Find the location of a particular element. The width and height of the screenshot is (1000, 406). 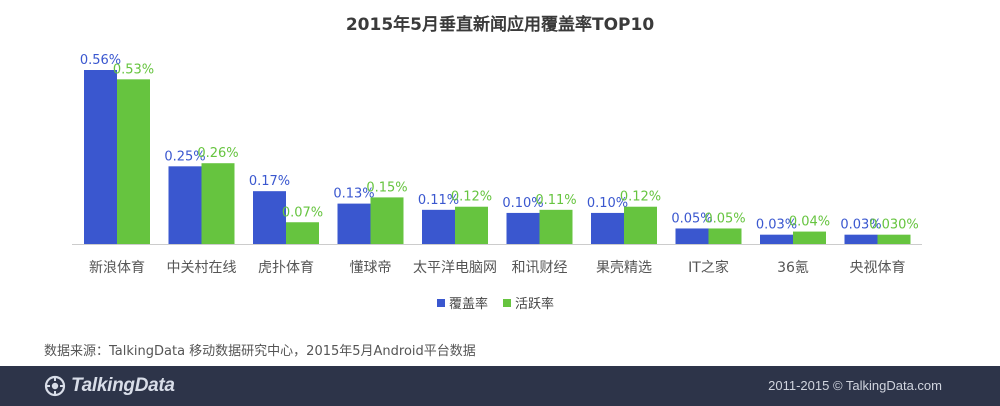

data-label: 0.04% is located at coordinates (809, 222).